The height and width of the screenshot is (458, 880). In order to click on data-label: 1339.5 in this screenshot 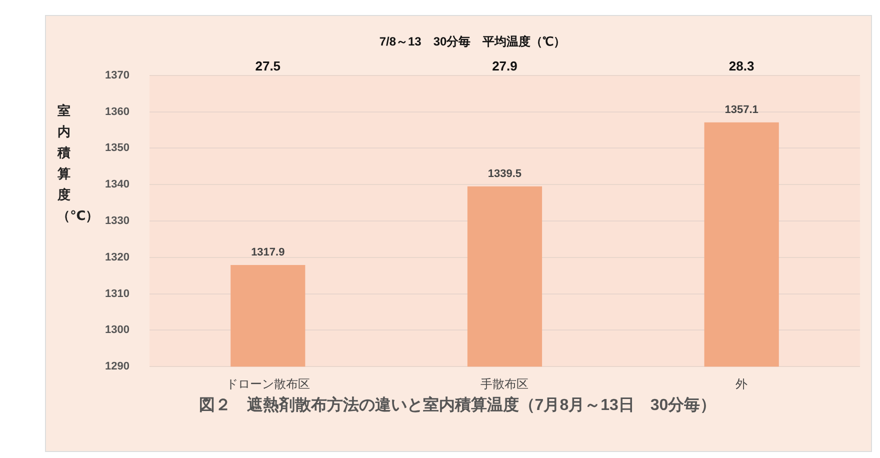, I will do `click(505, 174)`.